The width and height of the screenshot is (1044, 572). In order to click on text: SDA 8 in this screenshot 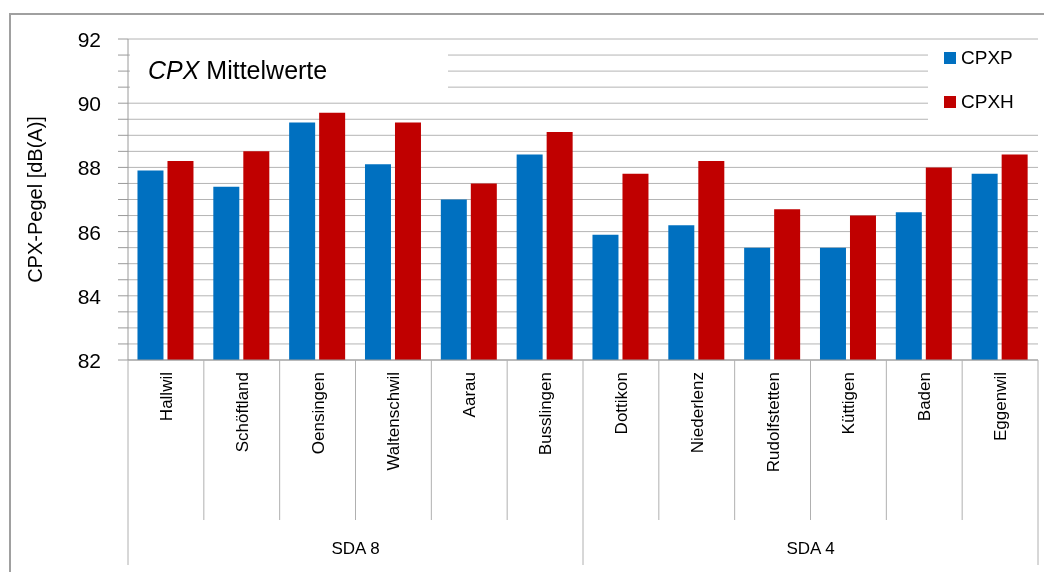, I will do `click(355, 548)`.